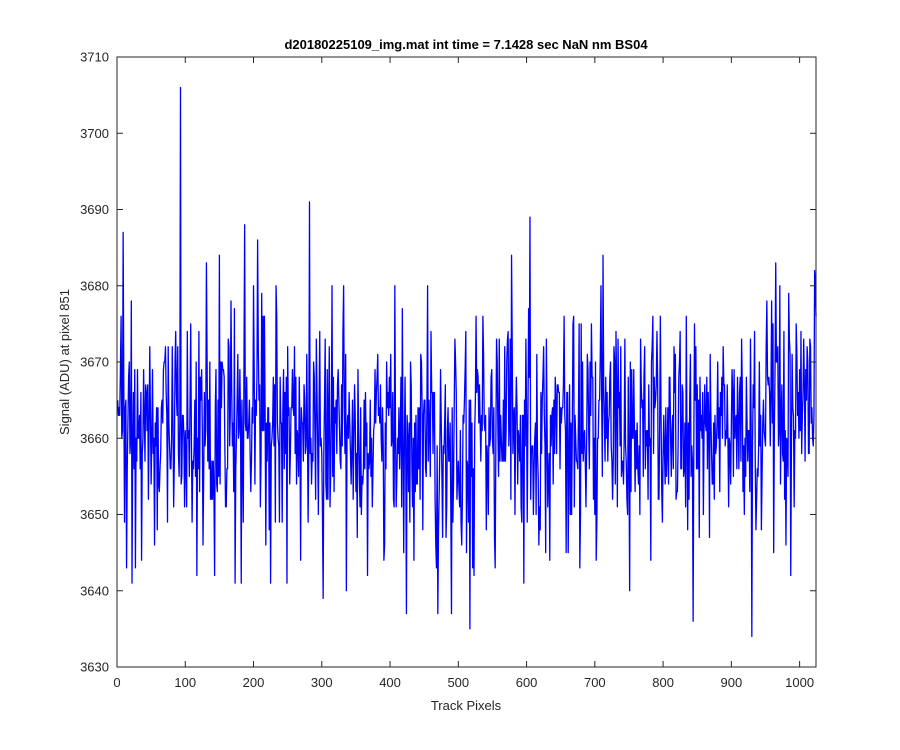 This screenshot has width=900, height=750. Describe the element at coordinates (94, 57) in the screenshot. I see `y-tick-label-3710: 3710` at that location.